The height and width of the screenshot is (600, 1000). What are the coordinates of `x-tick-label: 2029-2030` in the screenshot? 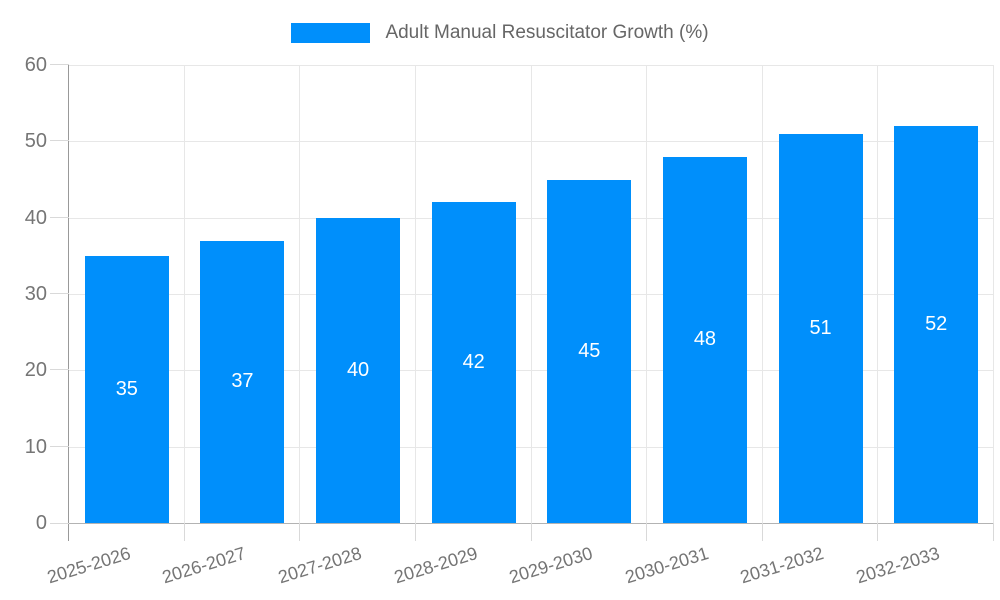 It's located at (551, 565).